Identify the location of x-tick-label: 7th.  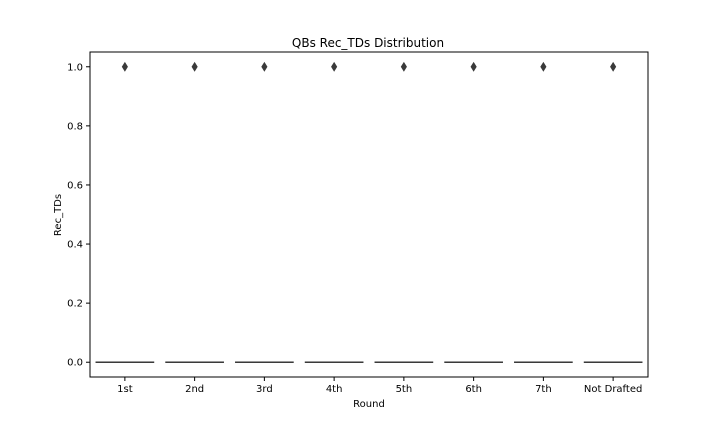
(543, 389).